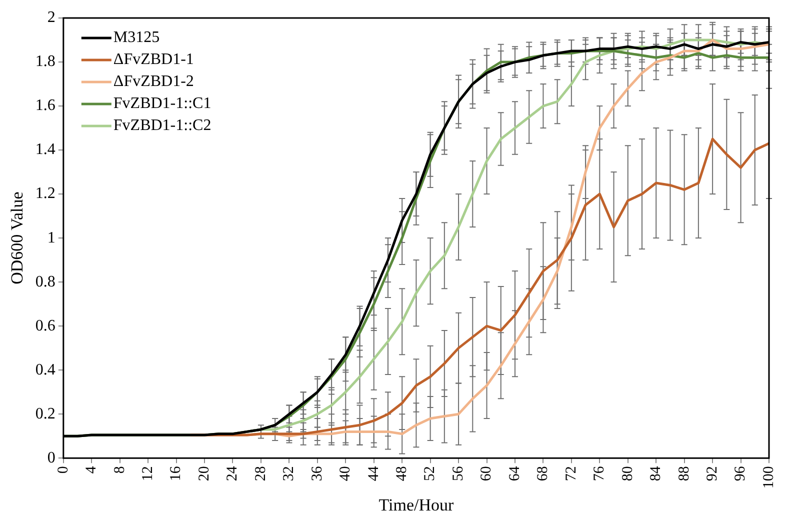  I want to click on x-tick-label: 16, so click(176, 474).